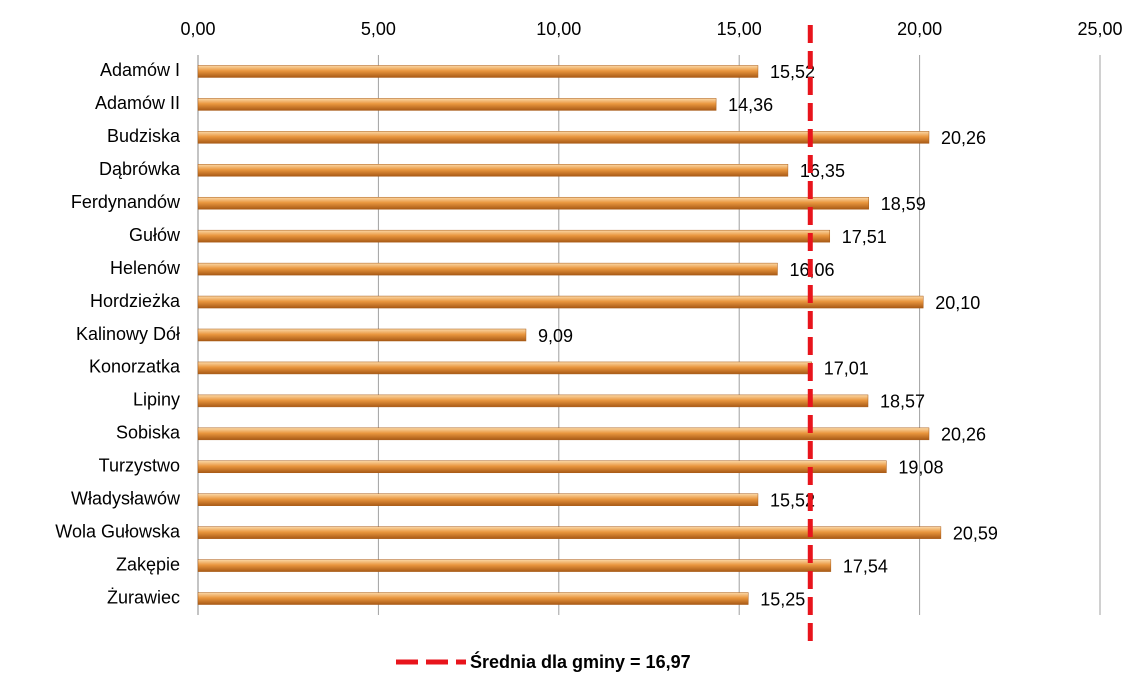 This screenshot has width=1132, height=682. Describe the element at coordinates (140, 70) in the screenshot. I see `y-tick-label: Adamów I` at that location.